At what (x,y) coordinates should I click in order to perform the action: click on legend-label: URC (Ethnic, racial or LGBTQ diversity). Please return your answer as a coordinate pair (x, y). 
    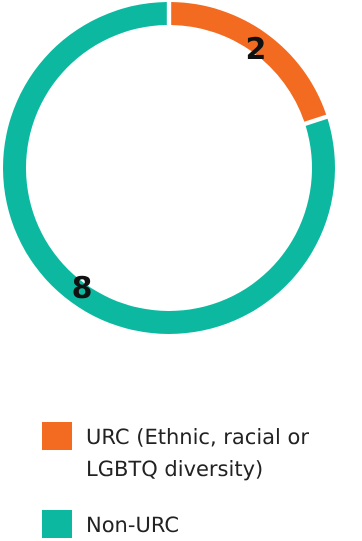
    Looking at the image, I should click on (198, 453).